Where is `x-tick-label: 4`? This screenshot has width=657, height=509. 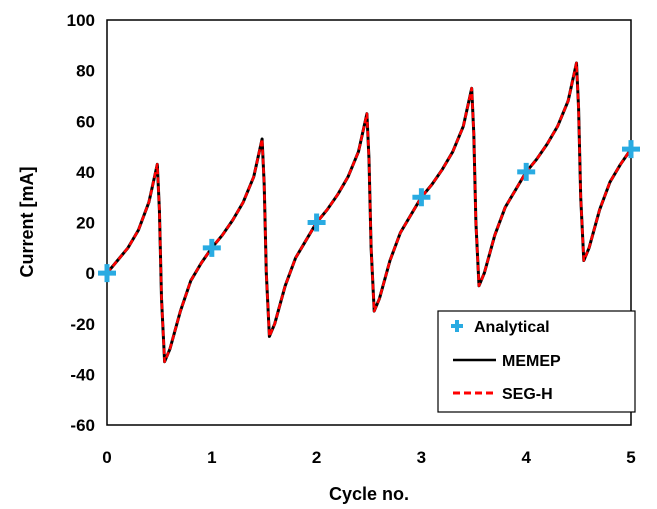
x-tick-label: 4 is located at coordinates (526, 457).